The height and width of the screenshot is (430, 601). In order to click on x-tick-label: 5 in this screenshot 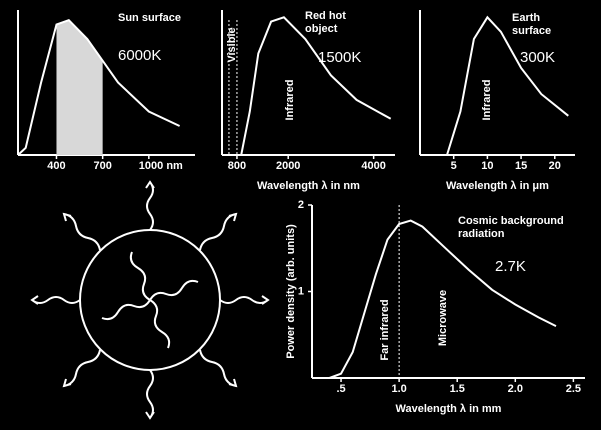, I will do `click(454, 166)`.